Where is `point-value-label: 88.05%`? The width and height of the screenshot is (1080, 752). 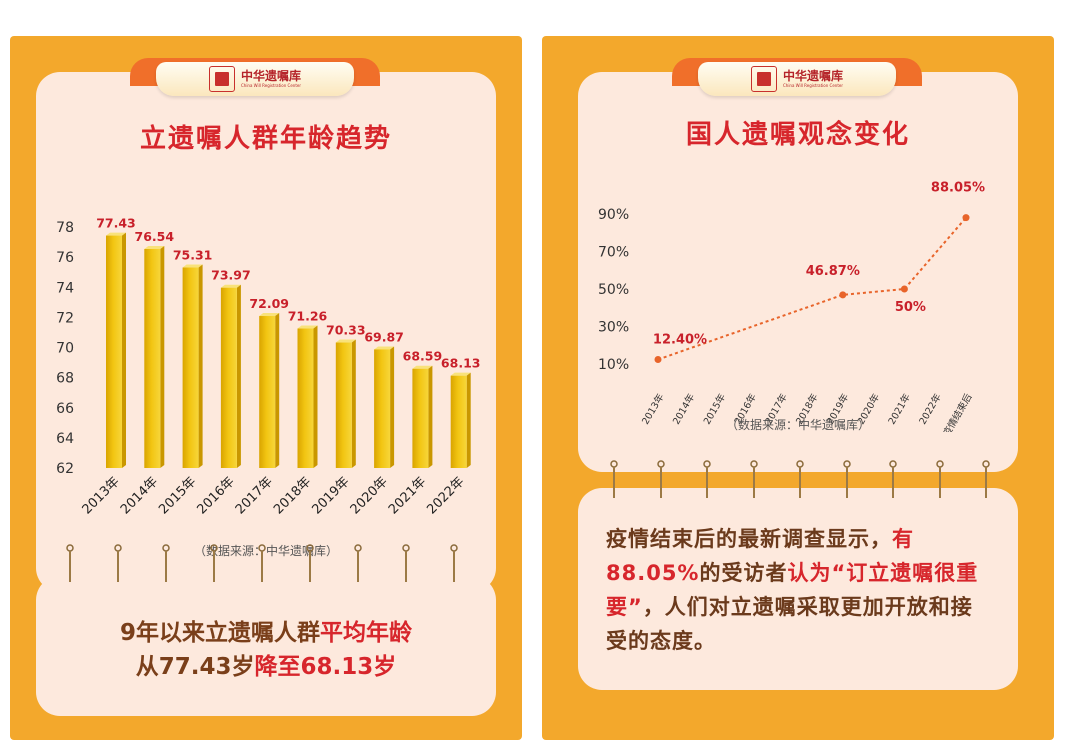
point-value-label: 88.05% is located at coordinates (958, 188).